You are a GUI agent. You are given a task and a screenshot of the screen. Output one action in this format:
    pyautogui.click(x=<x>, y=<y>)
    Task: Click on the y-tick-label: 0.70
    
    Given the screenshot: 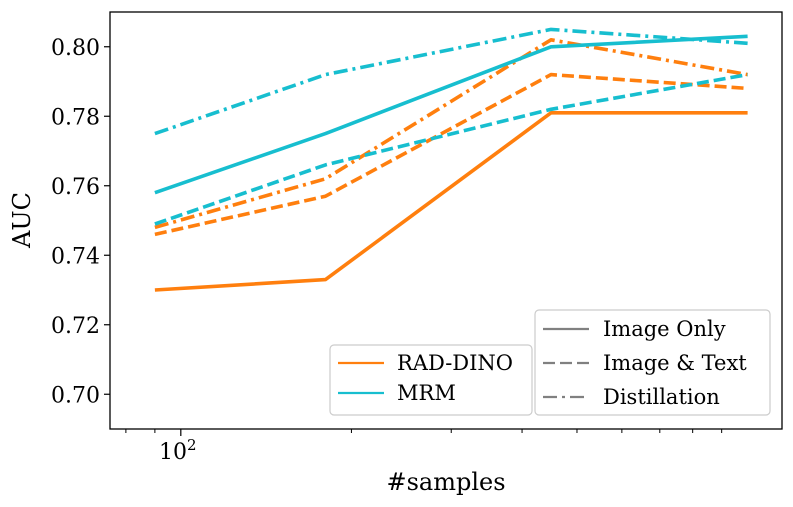 What is the action you would take?
    pyautogui.click(x=75, y=395)
    